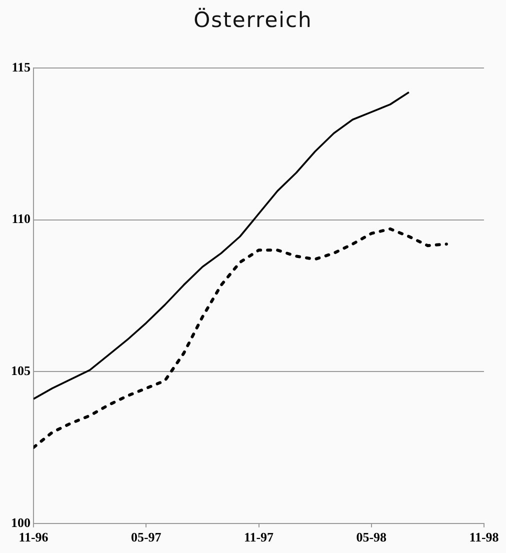 The width and height of the screenshot is (506, 553). What do you see at coordinates (253, 20) in the screenshot?
I see `chart-title: Österreich` at bounding box center [253, 20].